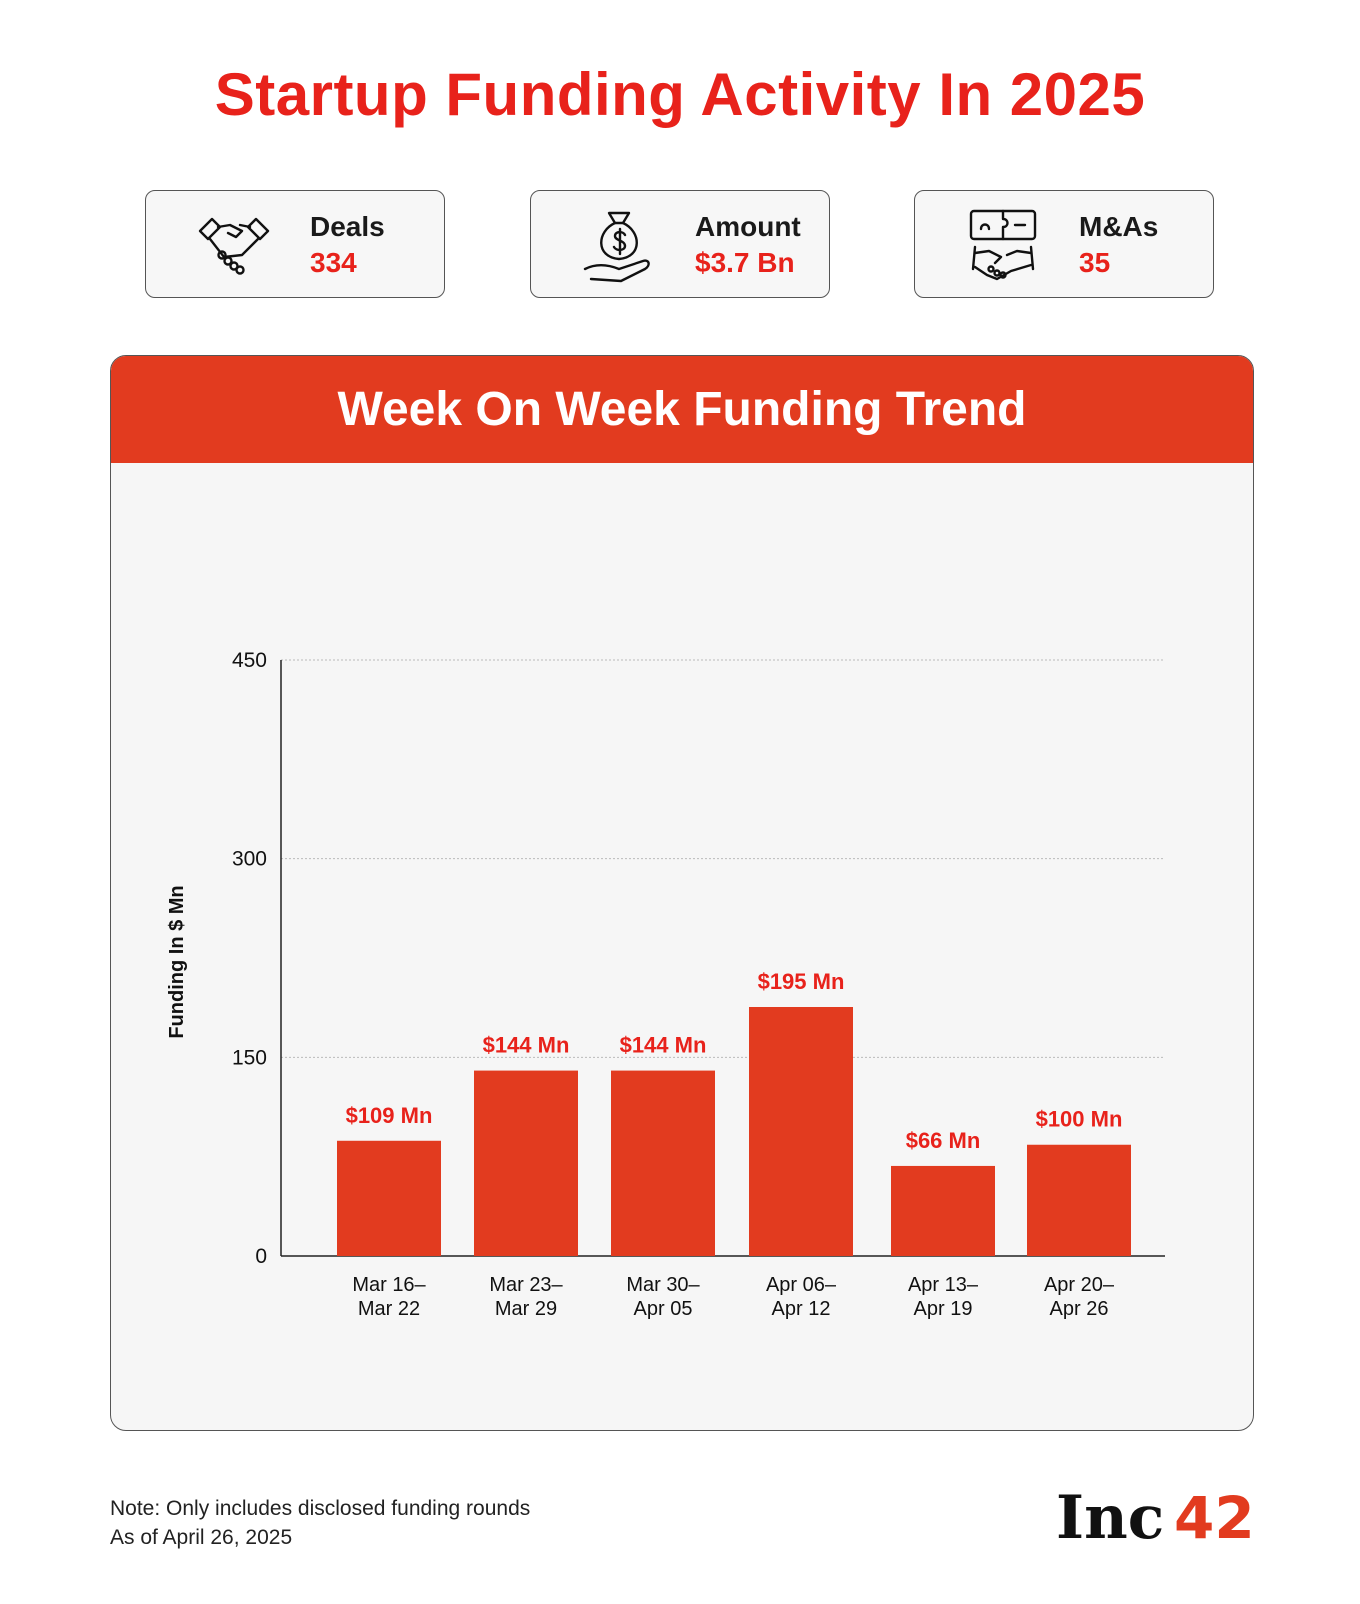  Describe the element at coordinates (201, 1537) in the screenshot. I see `note-date: As of April 26, 2025` at that location.